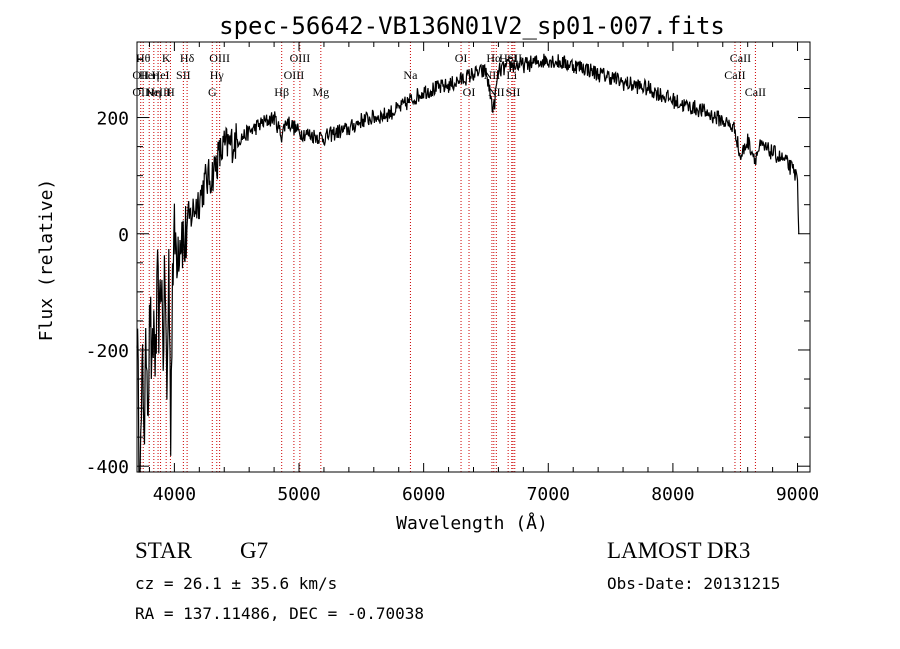 The height and width of the screenshot is (649, 900). I want to click on chart-title: spec-56642-VB136N01V2_sp01-007.fits, so click(472, 26).